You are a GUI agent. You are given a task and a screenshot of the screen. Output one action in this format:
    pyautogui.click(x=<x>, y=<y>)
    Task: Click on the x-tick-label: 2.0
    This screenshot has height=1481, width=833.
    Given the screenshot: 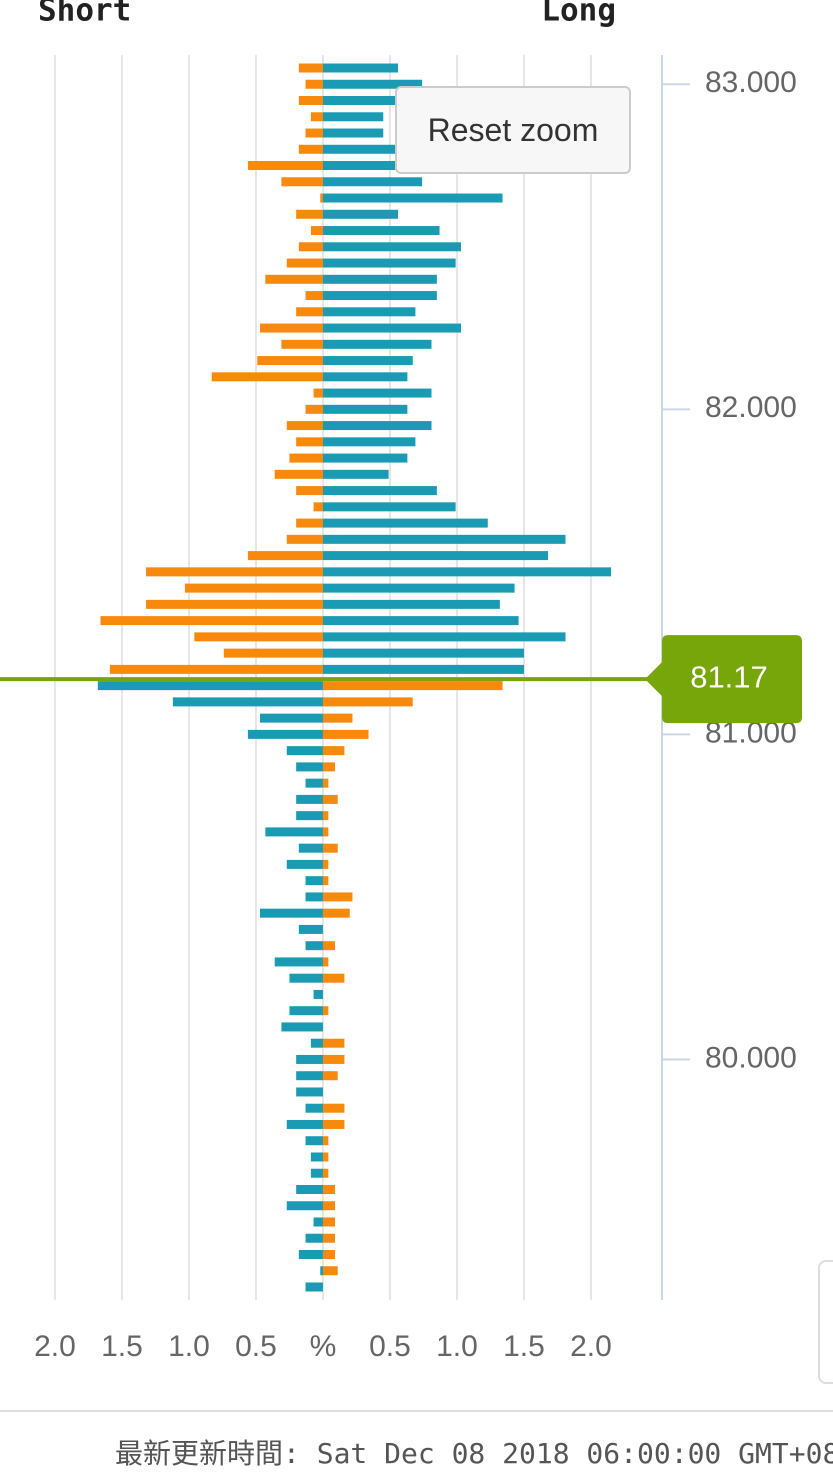 What is the action you would take?
    pyautogui.click(x=55, y=1346)
    